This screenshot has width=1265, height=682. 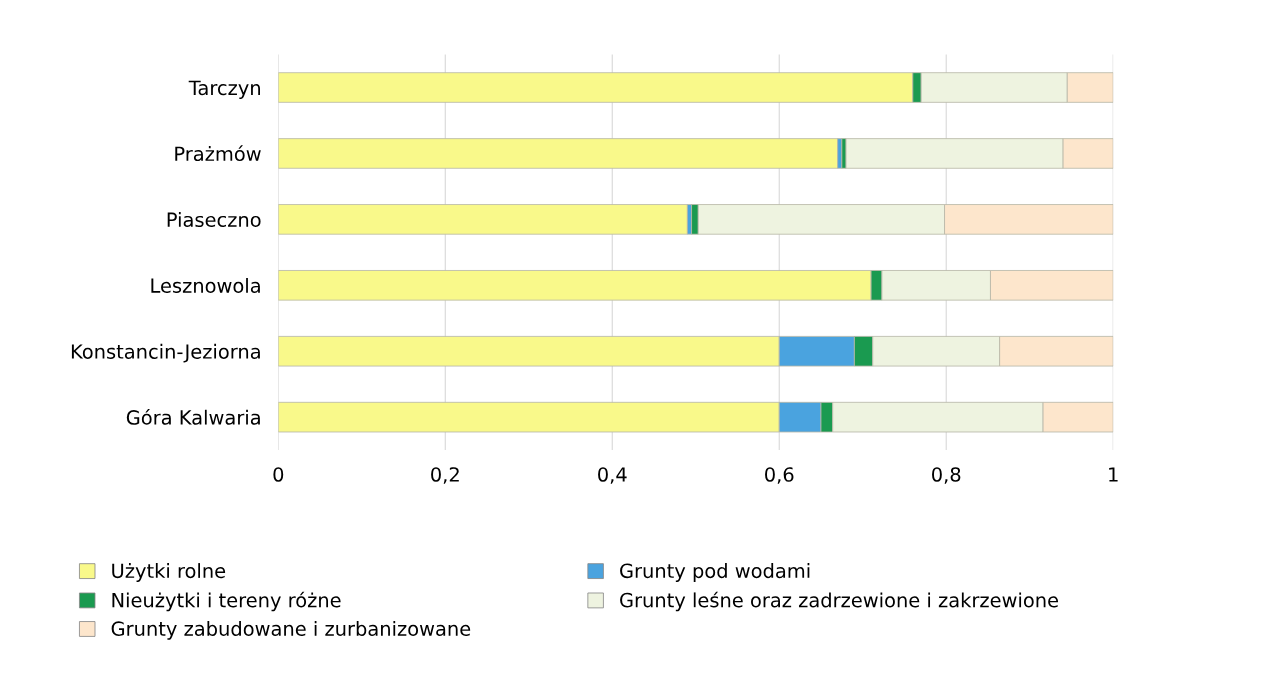 What do you see at coordinates (612, 475) in the screenshot?
I see `x-tick-label: 0,4` at bounding box center [612, 475].